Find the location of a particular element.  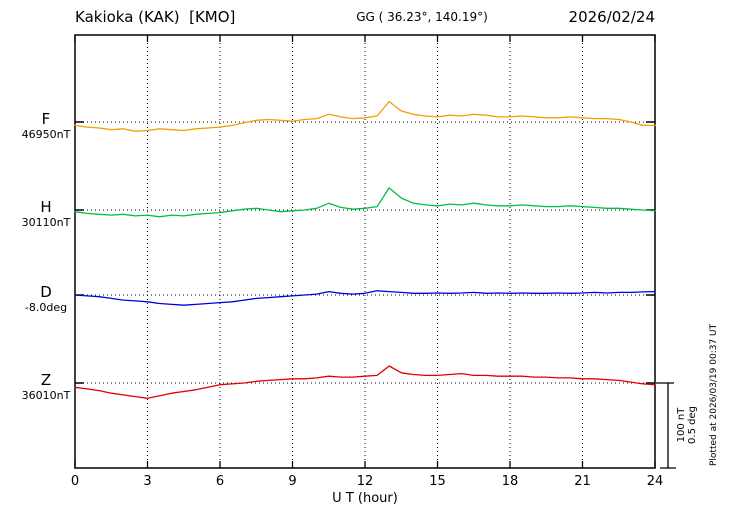

x-tick-label: 15 is located at coordinates (437, 481).